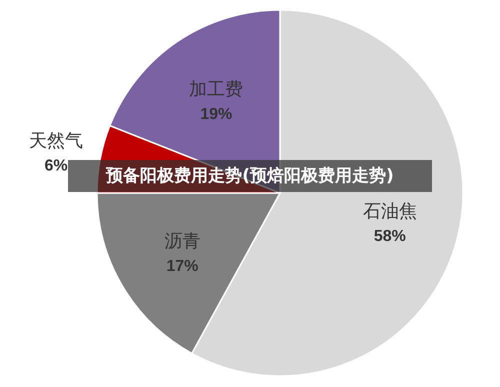  I want to click on slice-label: 石油焦, so click(389, 211).